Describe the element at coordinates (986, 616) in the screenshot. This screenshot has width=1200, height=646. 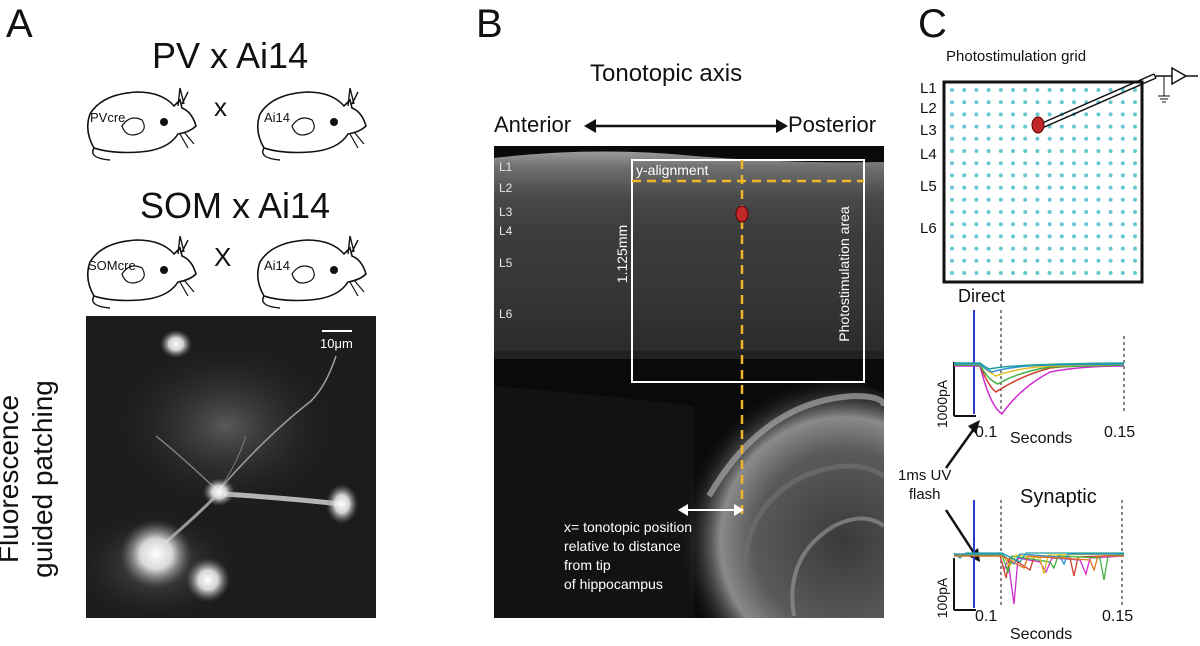
I see `synaptic-x-tick-start: 0.1` at that location.